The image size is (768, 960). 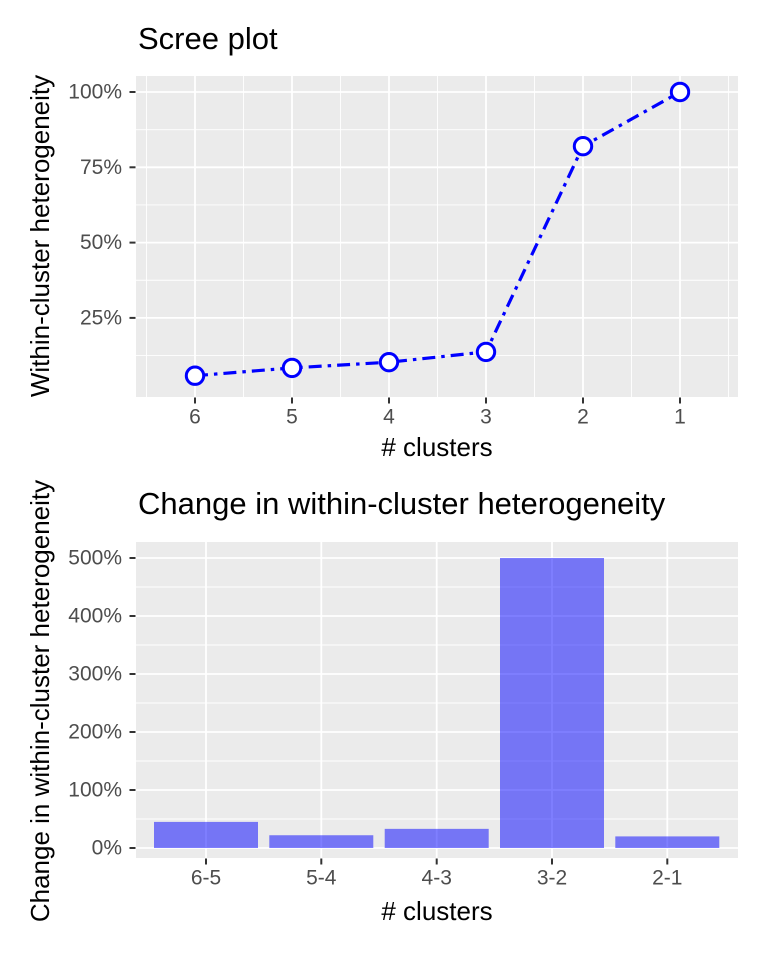 I want to click on change-x-axis-title: # clusters, so click(x=437, y=911).